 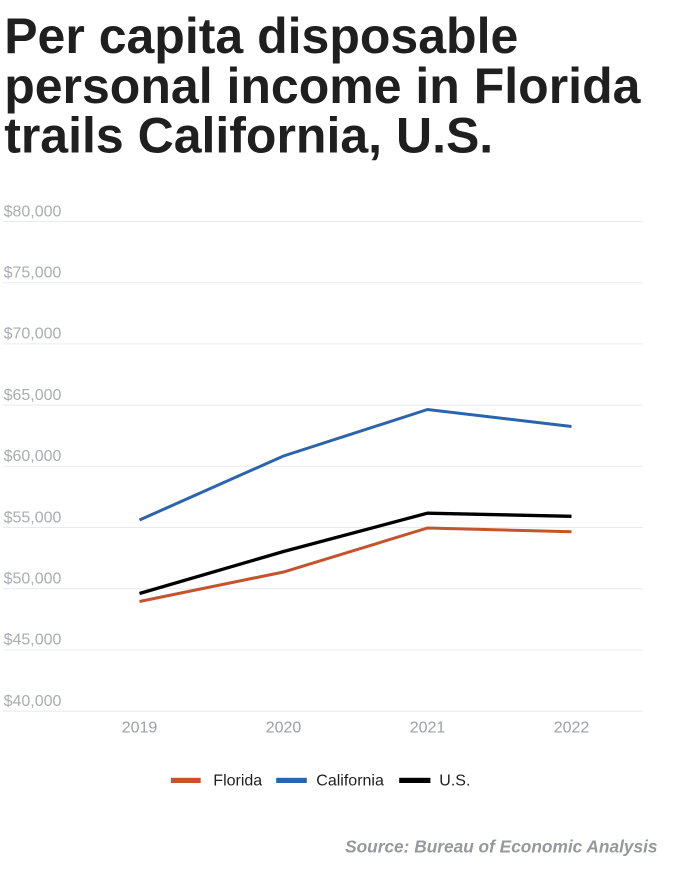 What do you see at coordinates (33, 211) in the screenshot?
I see `svg-text: $80,000` at bounding box center [33, 211].